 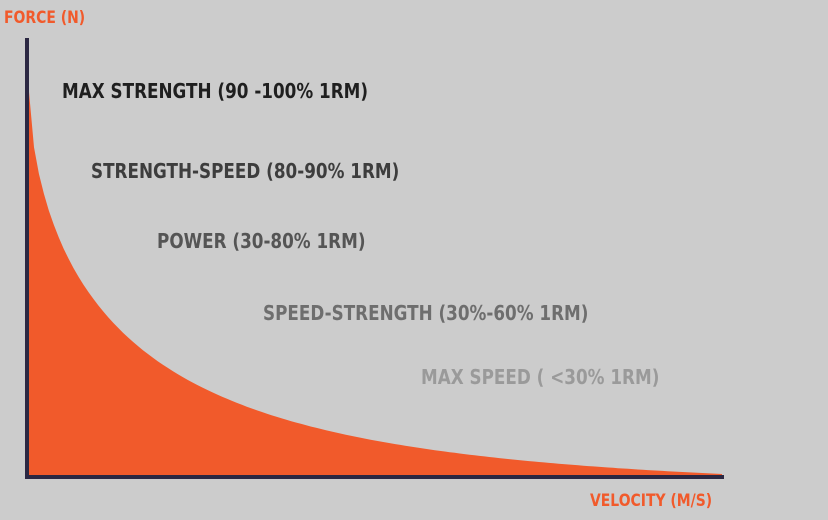 I want to click on y-axis-label: FORCE (N), so click(x=45, y=18).